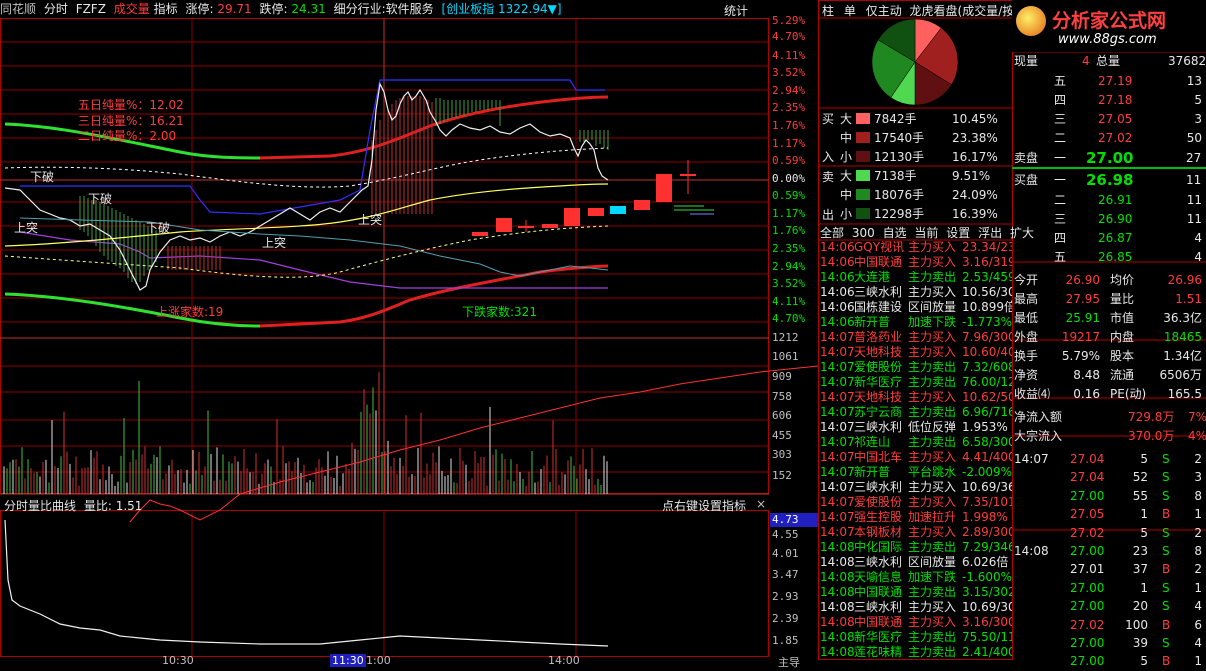 The width and height of the screenshot is (1206, 671). What do you see at coordinates (863, 156) in the screenshot?
I see `flow-swatch` at bounding box center [863, 156].